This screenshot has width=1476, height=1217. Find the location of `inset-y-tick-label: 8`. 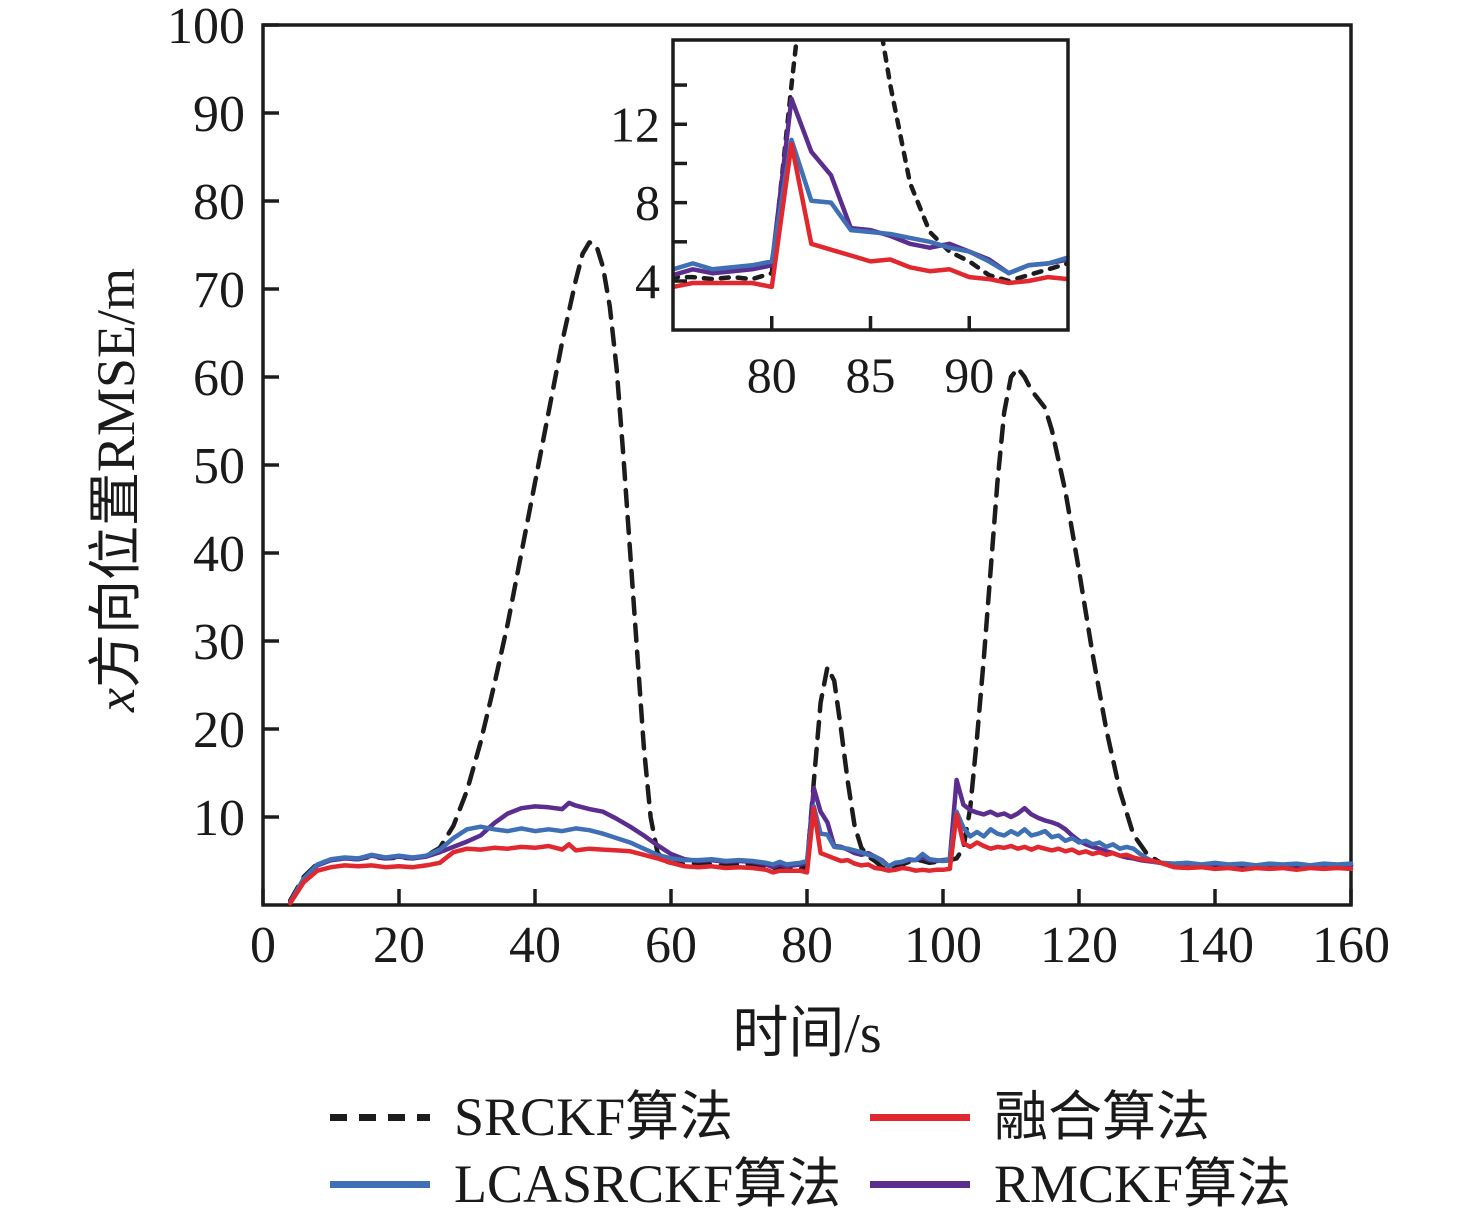

inset-y-tick-label: 8 is located at coordinates (647, 203).